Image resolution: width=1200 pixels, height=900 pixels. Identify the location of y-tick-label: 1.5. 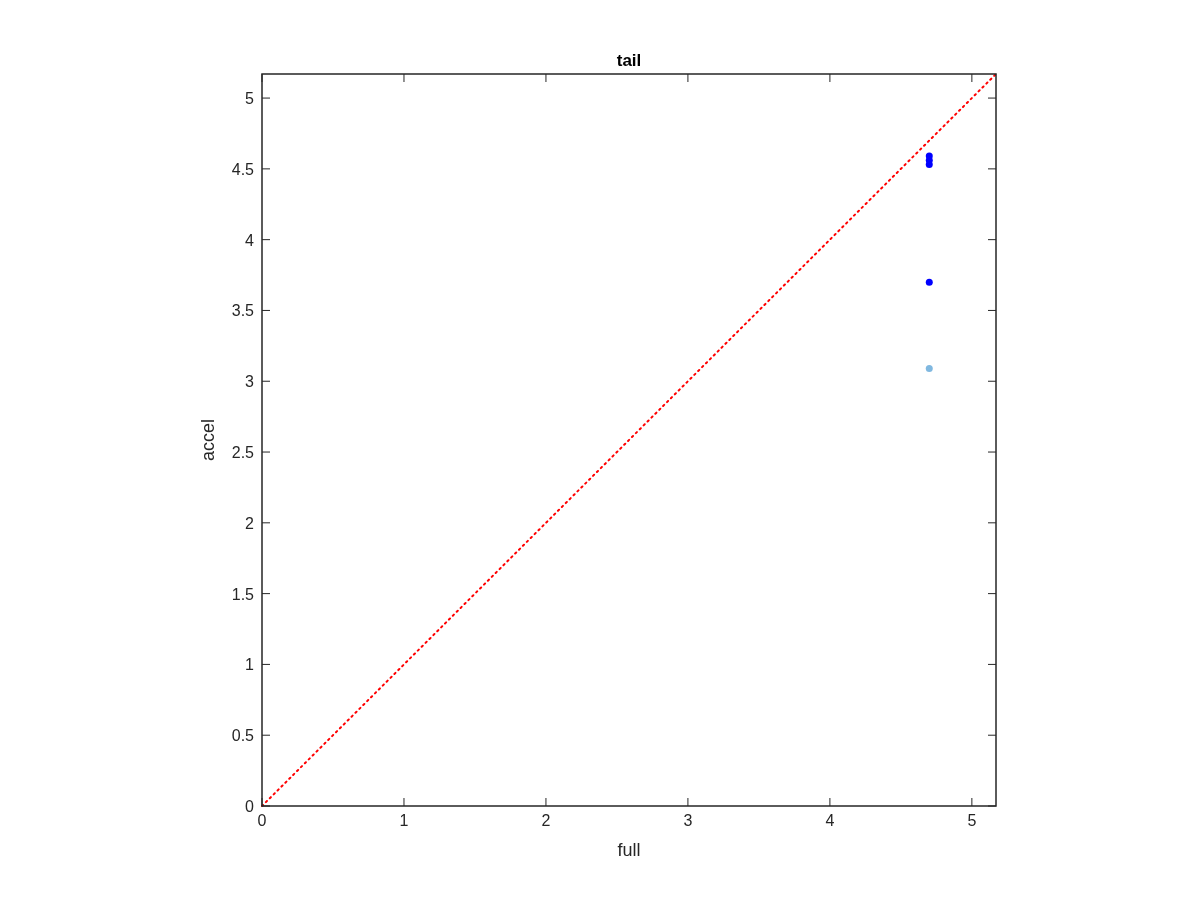
(243, 594).